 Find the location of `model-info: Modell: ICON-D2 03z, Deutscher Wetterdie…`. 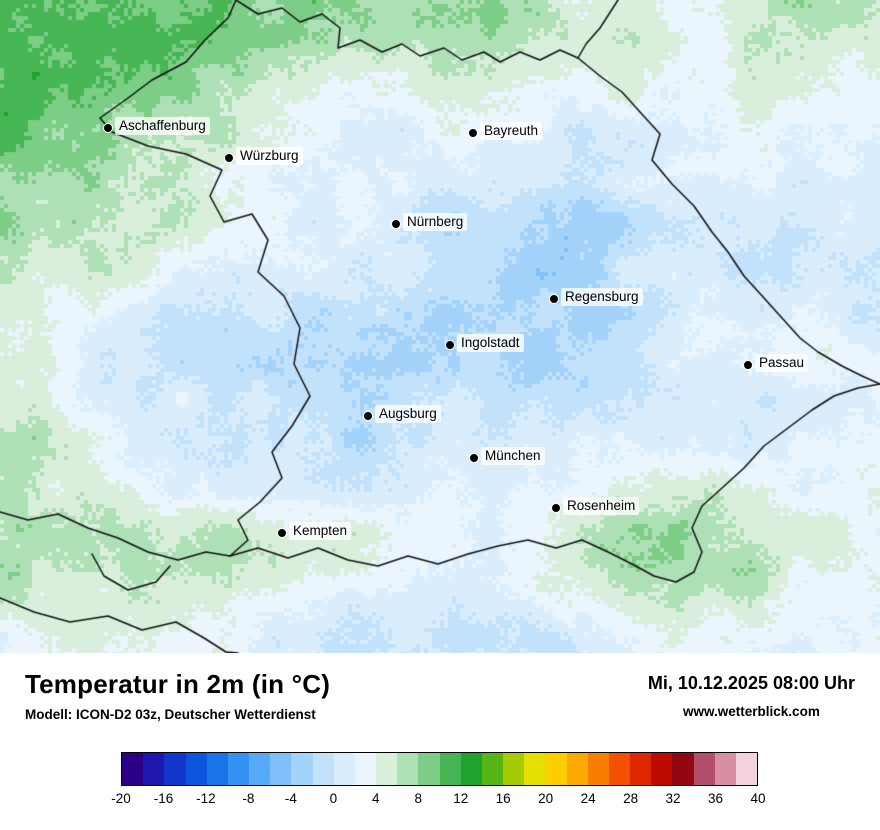

model-info: Modell: ICON-D2 03z, Deutscher Wetterdie… is located at coordinates (170, 714).